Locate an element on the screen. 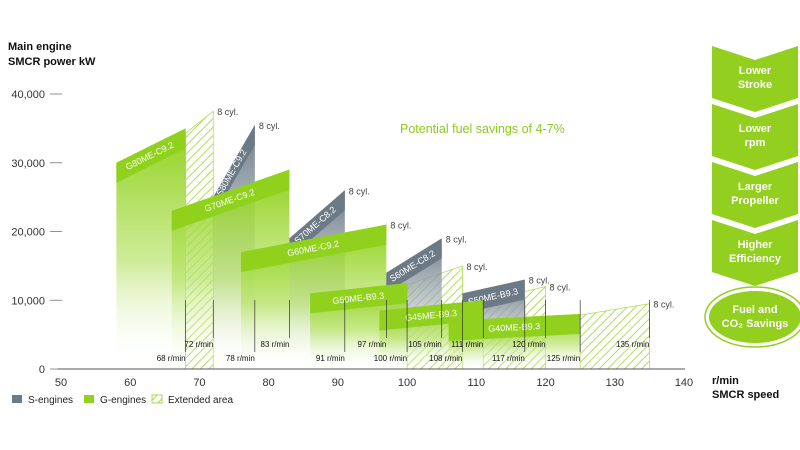  x-axis-title-line1: r/min is located at coordinates (725, 381).